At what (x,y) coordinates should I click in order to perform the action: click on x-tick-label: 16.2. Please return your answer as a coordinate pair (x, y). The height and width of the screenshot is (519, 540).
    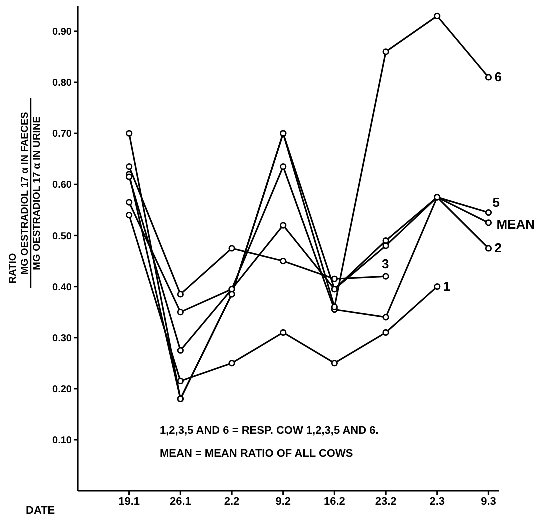
    Looking at the image, I should click on (335, 502).